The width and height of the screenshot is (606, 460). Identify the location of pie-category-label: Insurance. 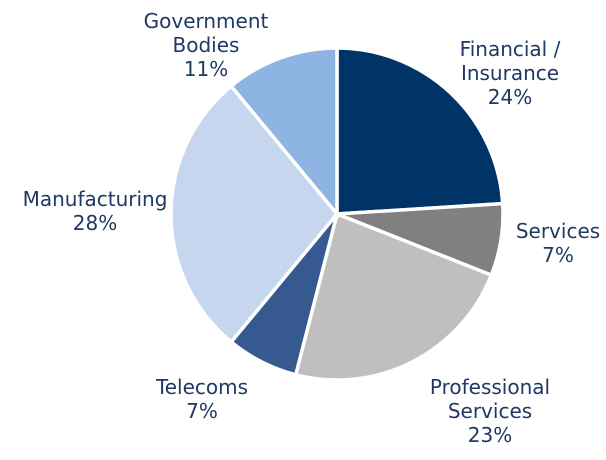
(510, 73).